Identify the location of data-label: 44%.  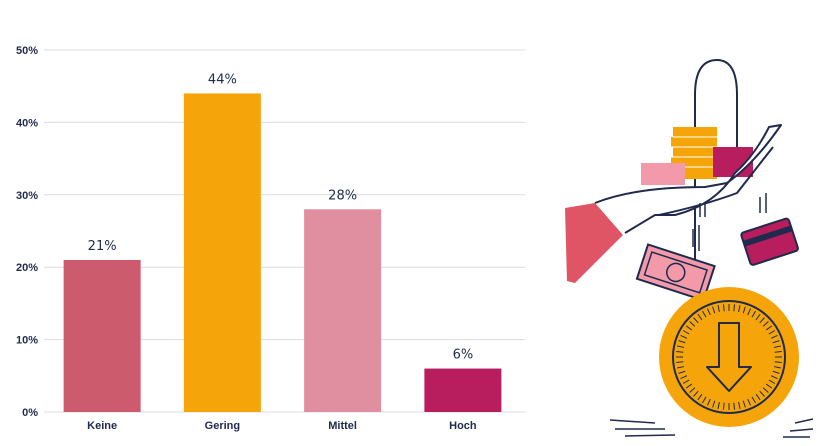
(222, 79).